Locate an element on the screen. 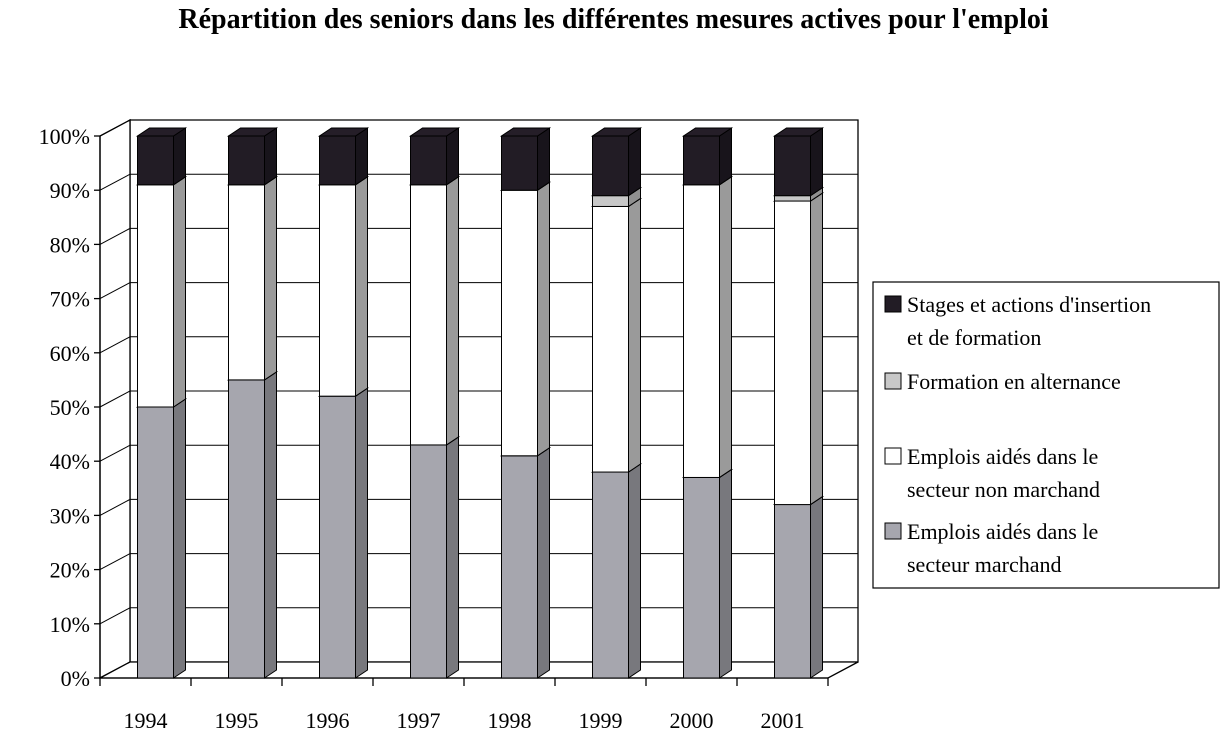  y-tick-label: 30% is located at coordinates (70, 515).